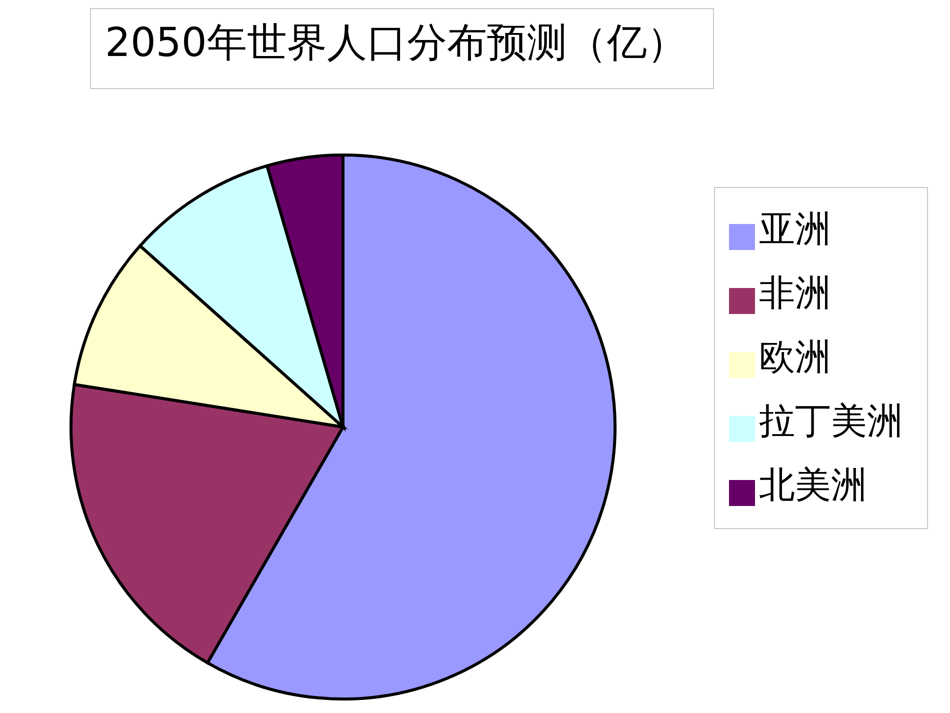 This screenshot has width=950, height=713. I want to click on legend-label: 欧洲, so click(795, 357).